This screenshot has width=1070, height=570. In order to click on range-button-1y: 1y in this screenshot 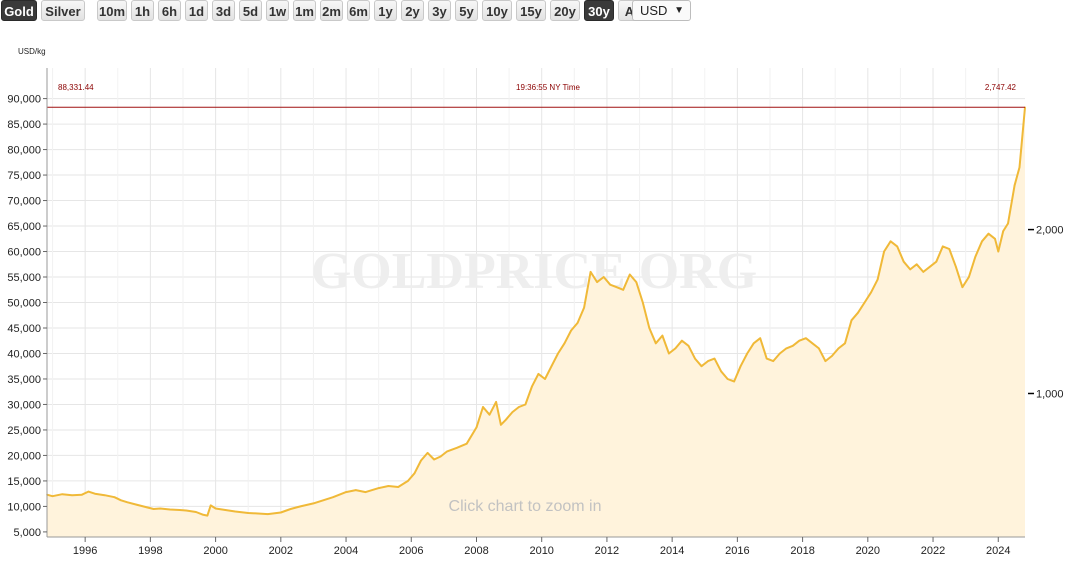, I will do `click(385, 10)`.